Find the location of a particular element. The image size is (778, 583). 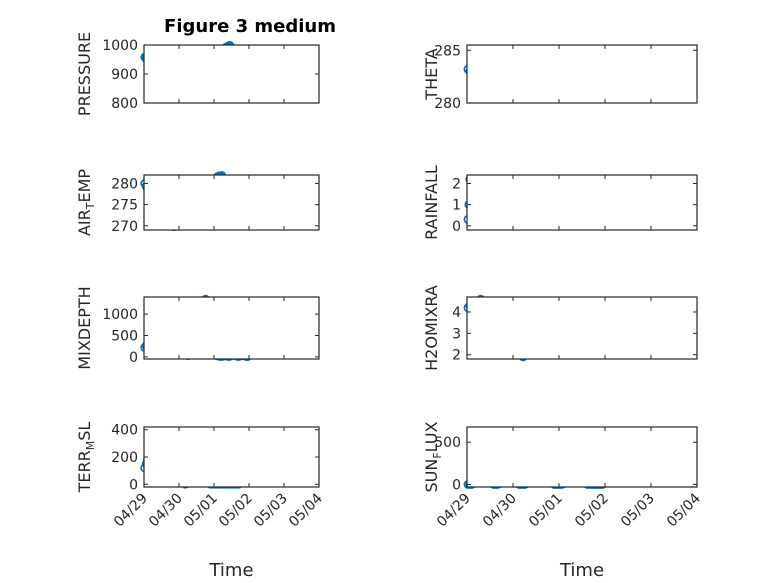

subplot-6: 2 3 4 H2OMIXRA is located at coordinates (560, 328).